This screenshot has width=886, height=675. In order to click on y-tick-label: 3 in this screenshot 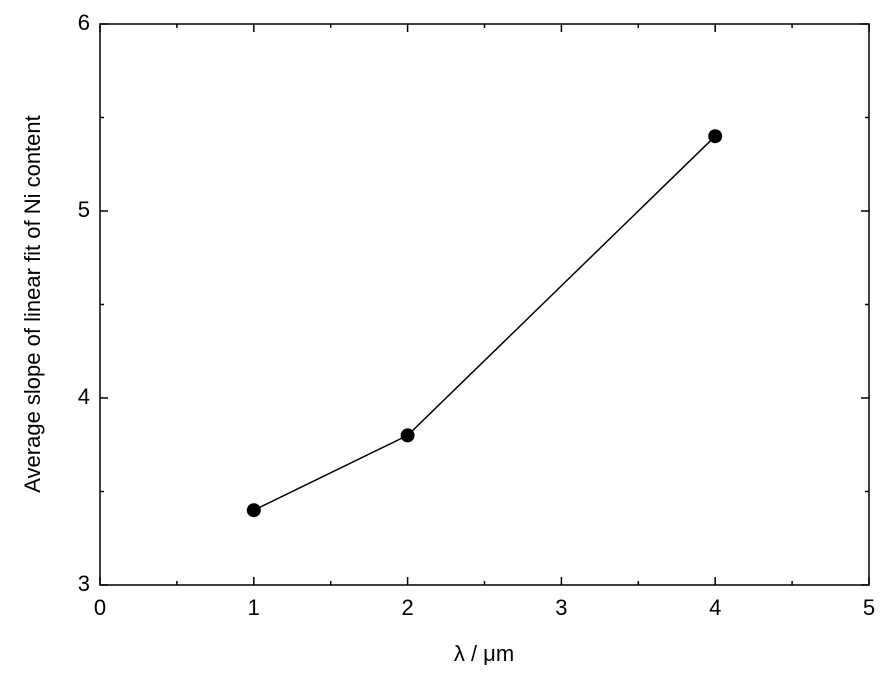, I will do `click(84, 583)`.